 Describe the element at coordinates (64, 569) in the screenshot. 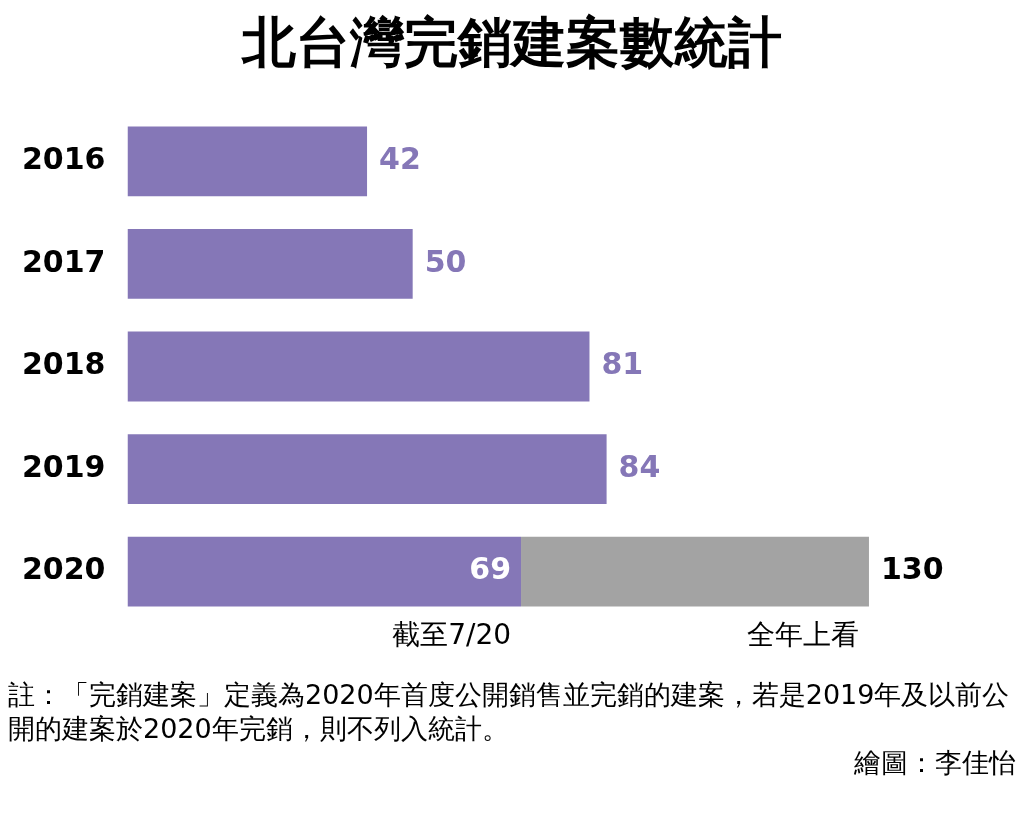

I see `y-tick-label: 2020` at that location.